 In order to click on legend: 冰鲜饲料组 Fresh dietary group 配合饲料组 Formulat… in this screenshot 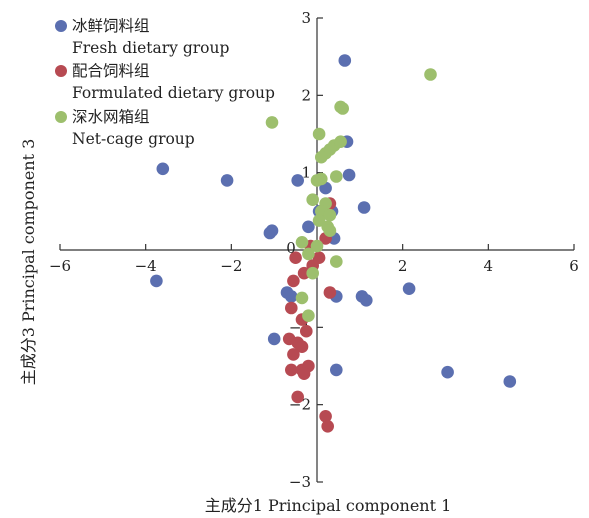, I will do `click(165, 82)`.